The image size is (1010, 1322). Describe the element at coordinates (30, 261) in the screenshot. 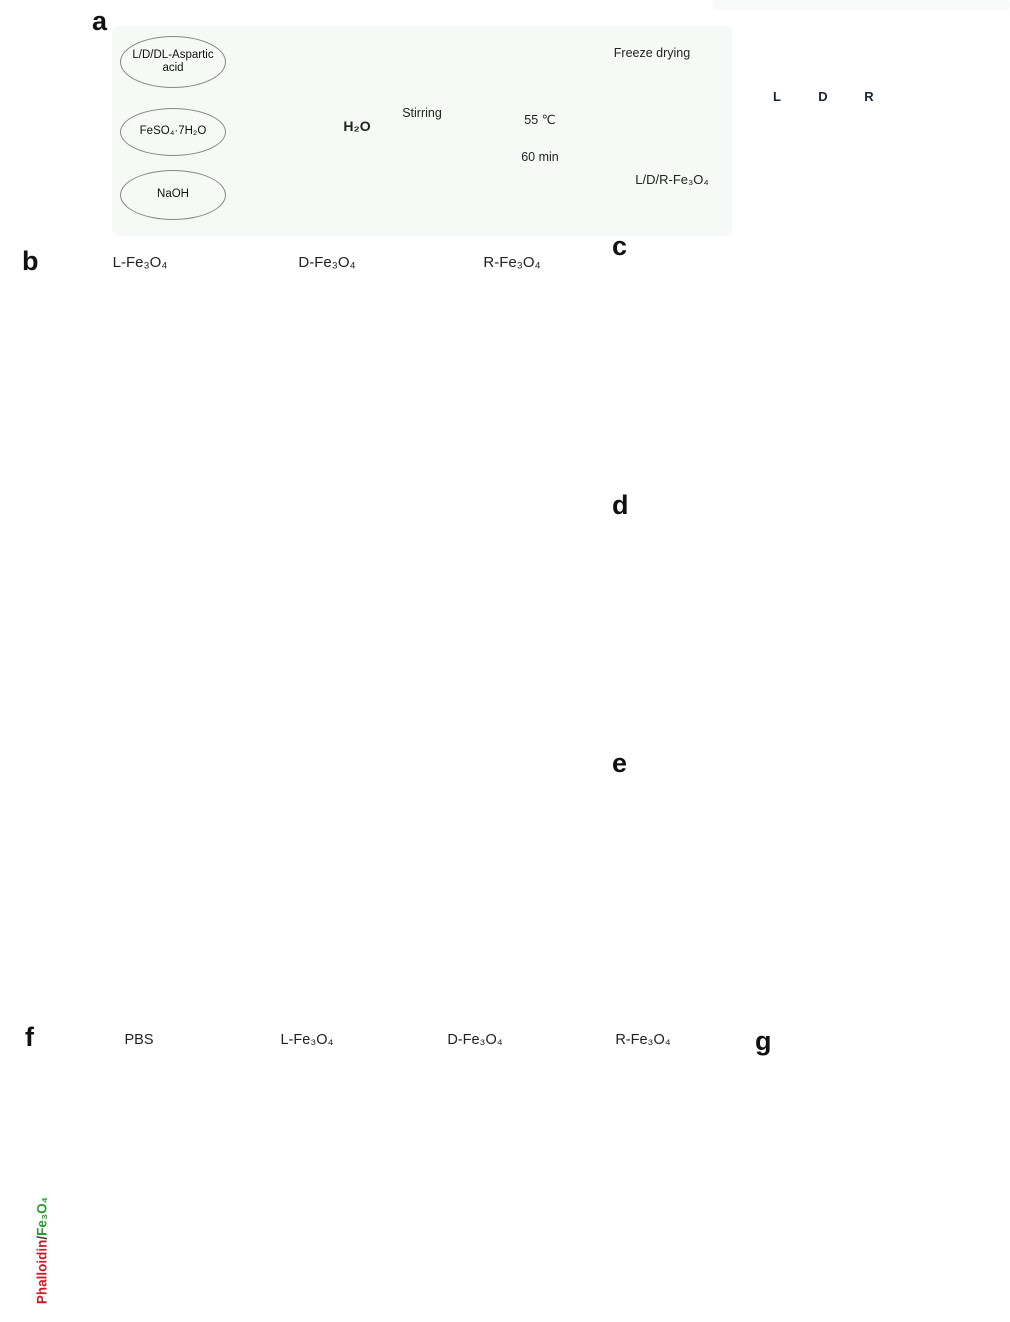

I see `panel-letter-b: b` at that location.